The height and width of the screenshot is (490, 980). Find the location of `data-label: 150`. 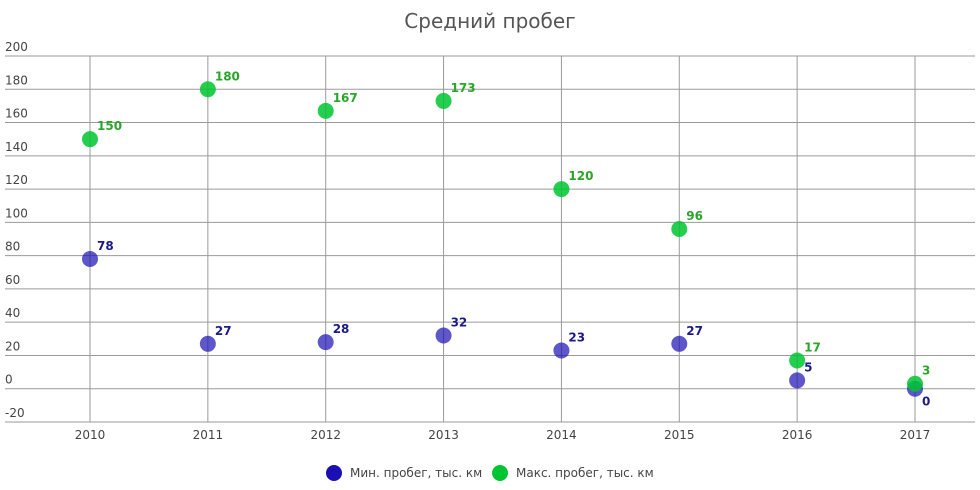

data-label: 150 is located at coordinates (109, 126).